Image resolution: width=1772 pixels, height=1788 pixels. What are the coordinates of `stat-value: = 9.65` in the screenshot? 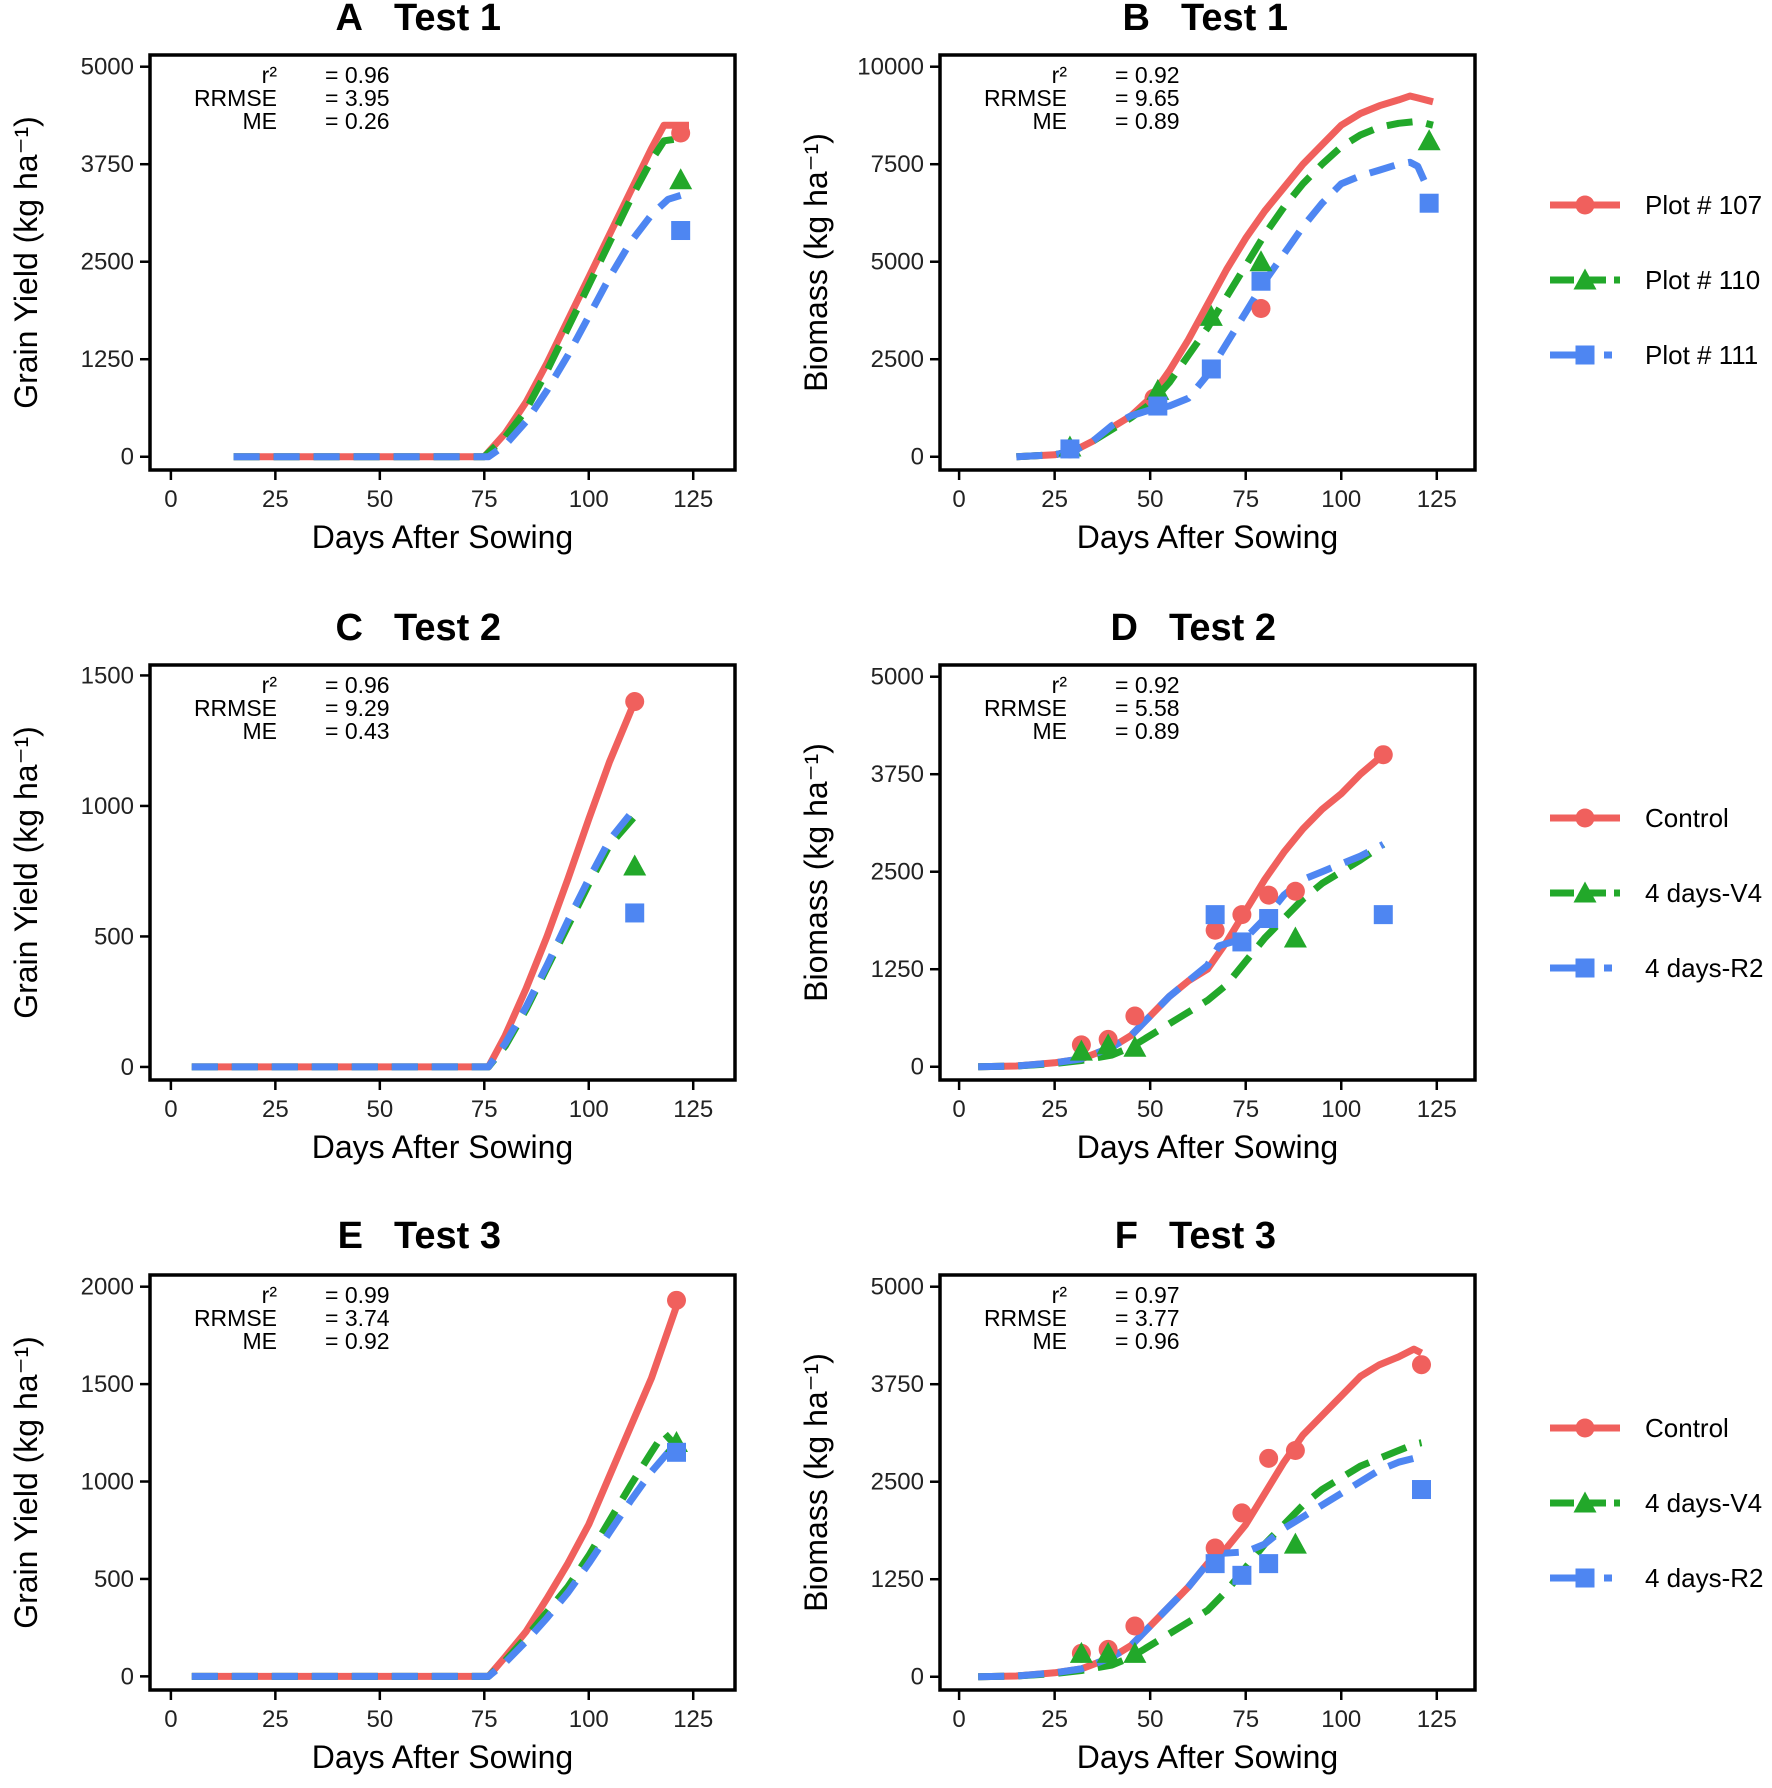 It's located at (1147, 98).